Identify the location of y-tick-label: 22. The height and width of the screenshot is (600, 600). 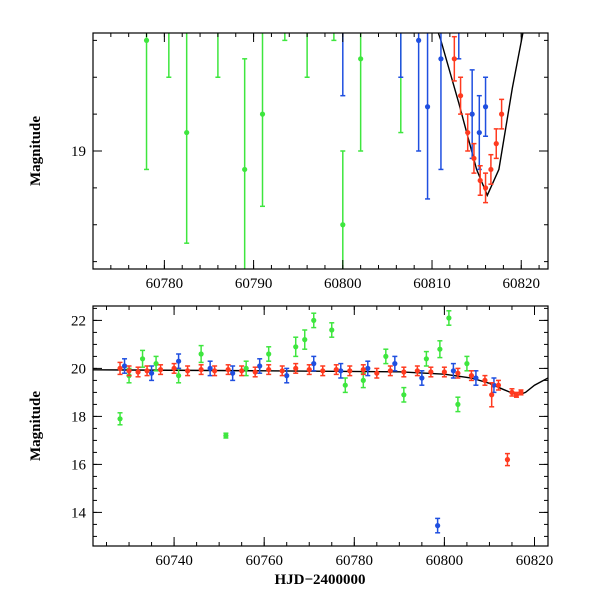
(78, 321).